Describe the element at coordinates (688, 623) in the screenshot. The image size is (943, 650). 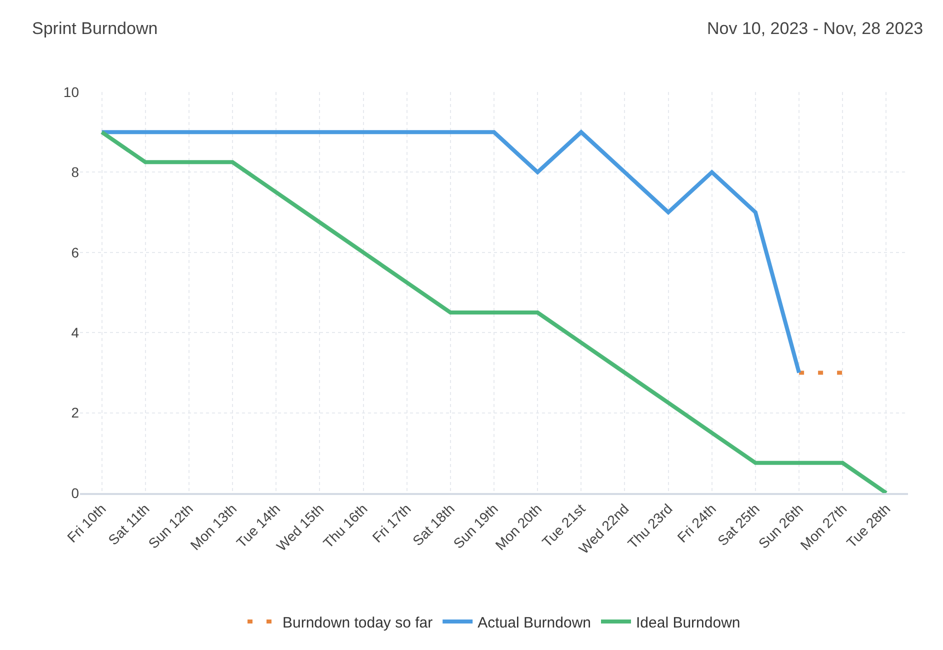
I see `legend-label: Ideal Burndown` at that location.